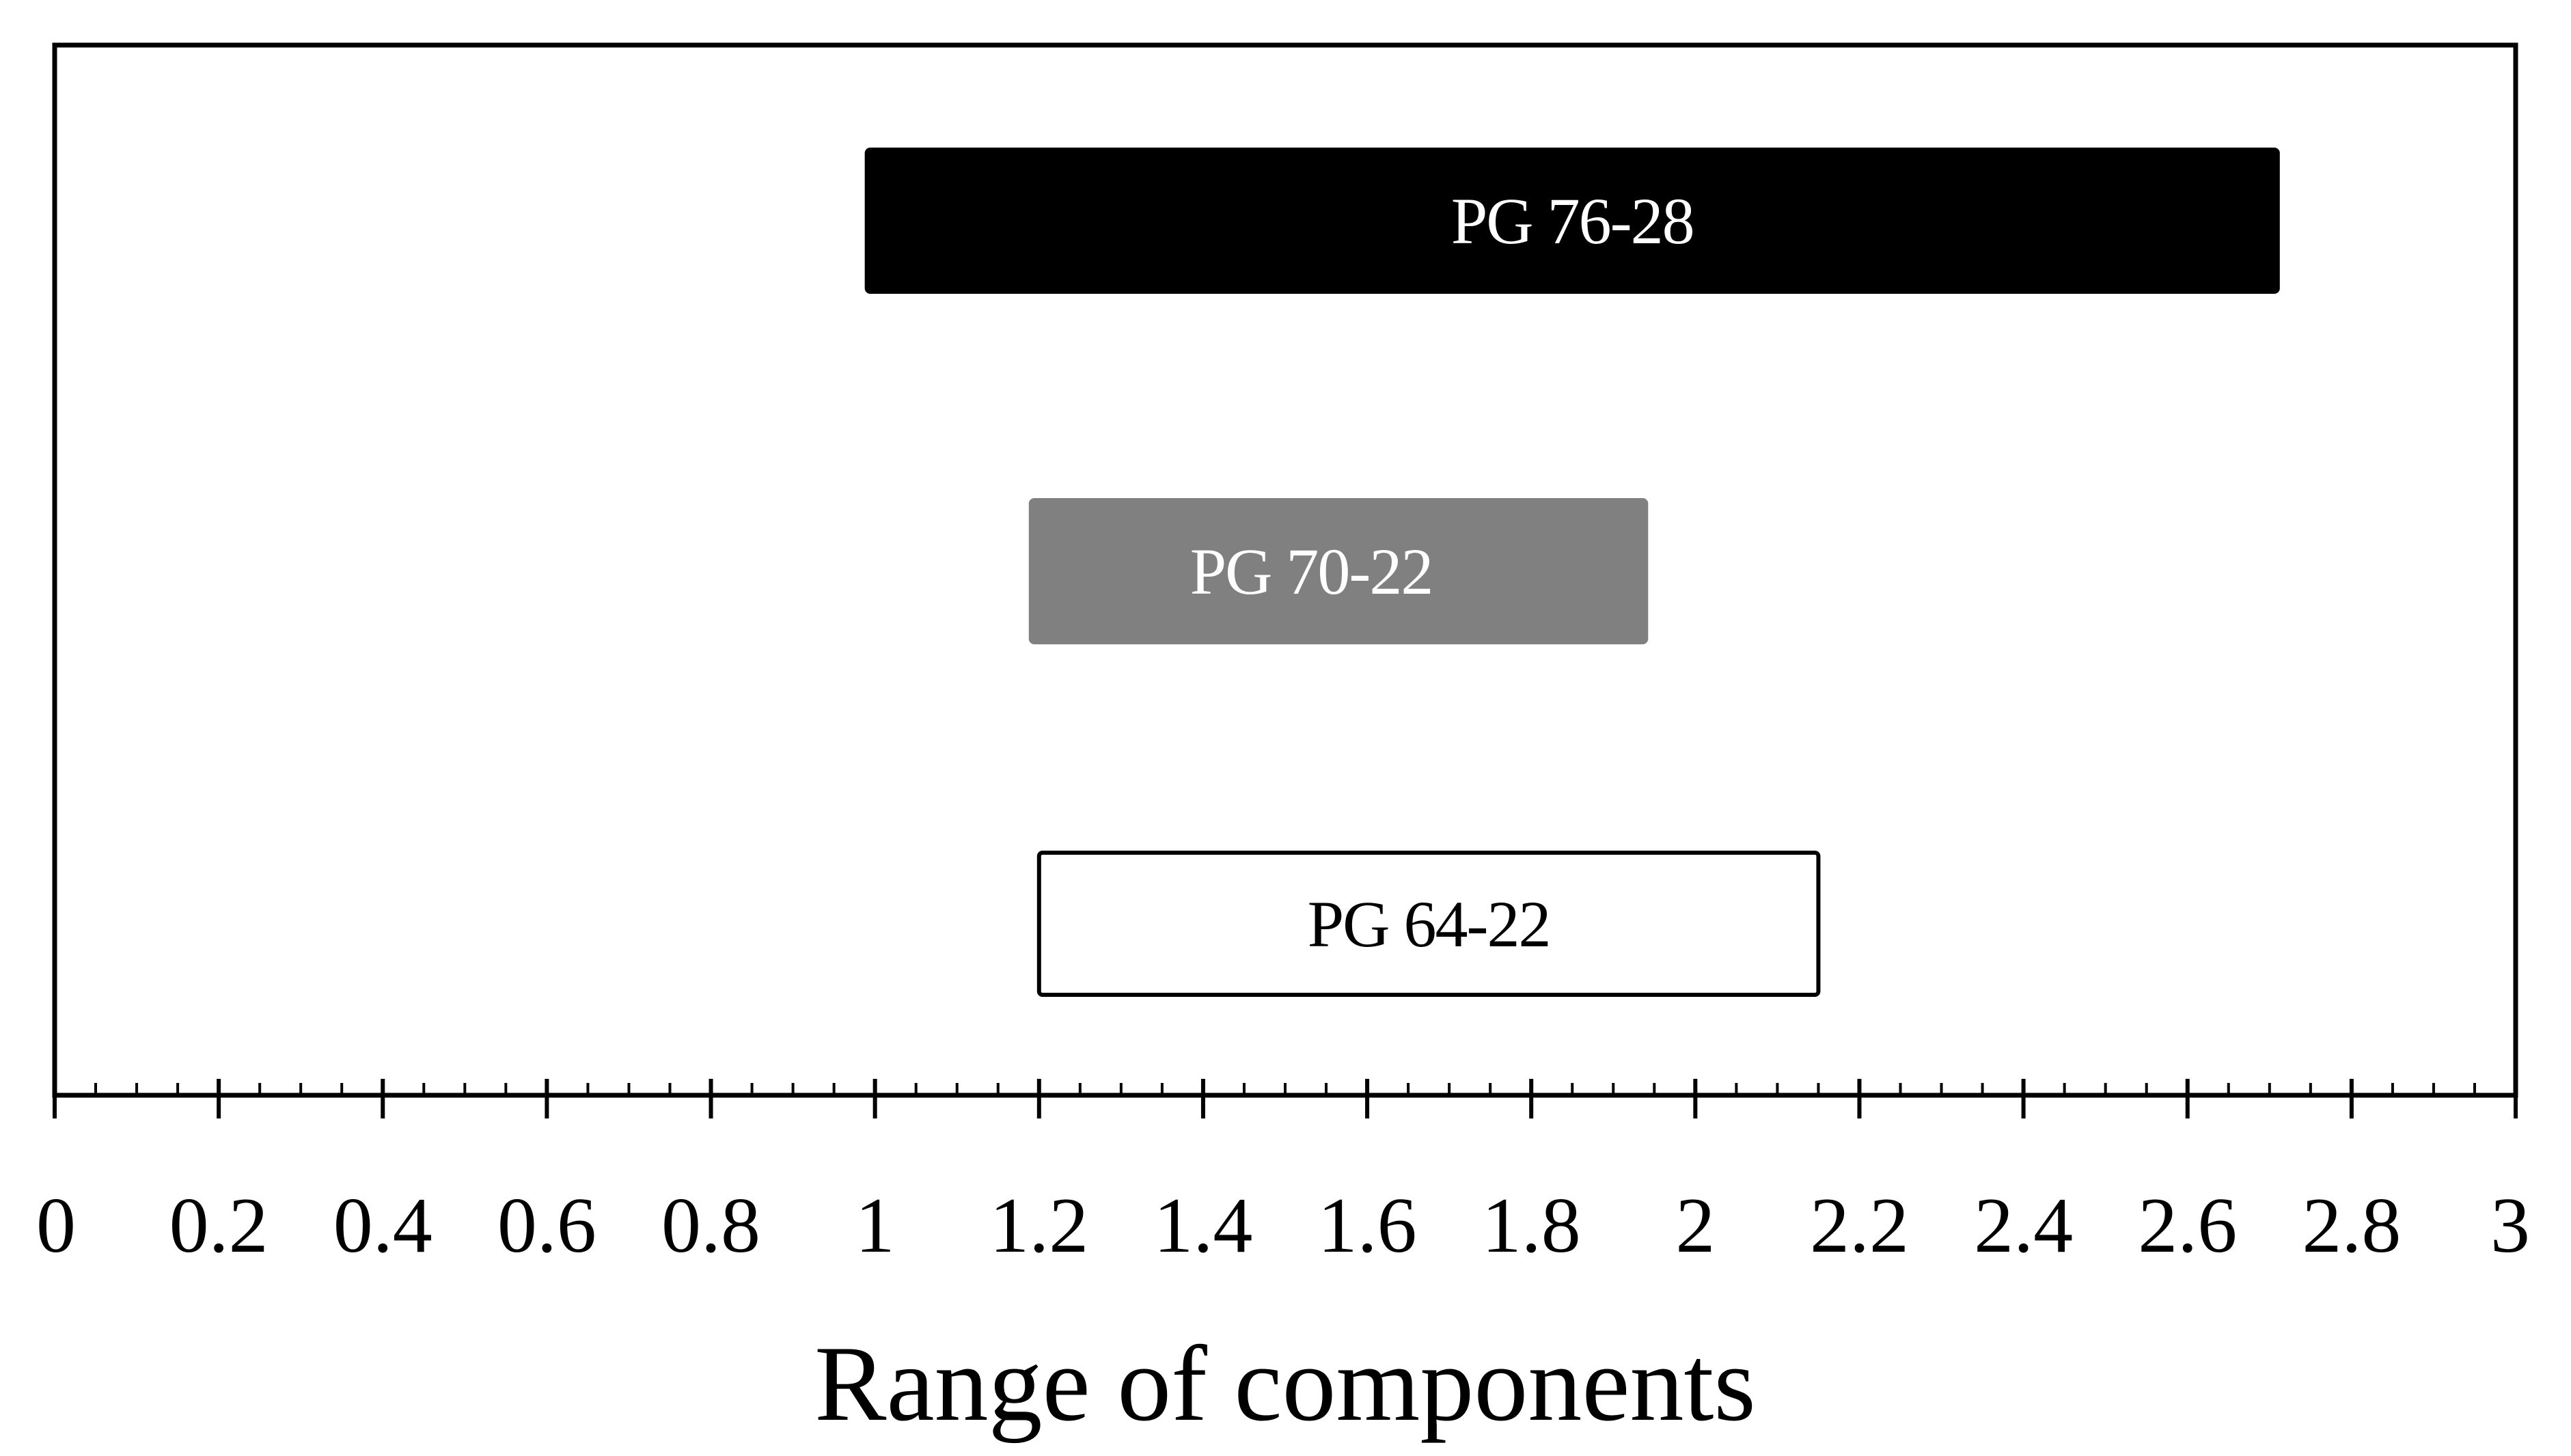 The image size is (2571, 1456). I want to click on range-bar-label: PG 70-22, so click(1311, 571).